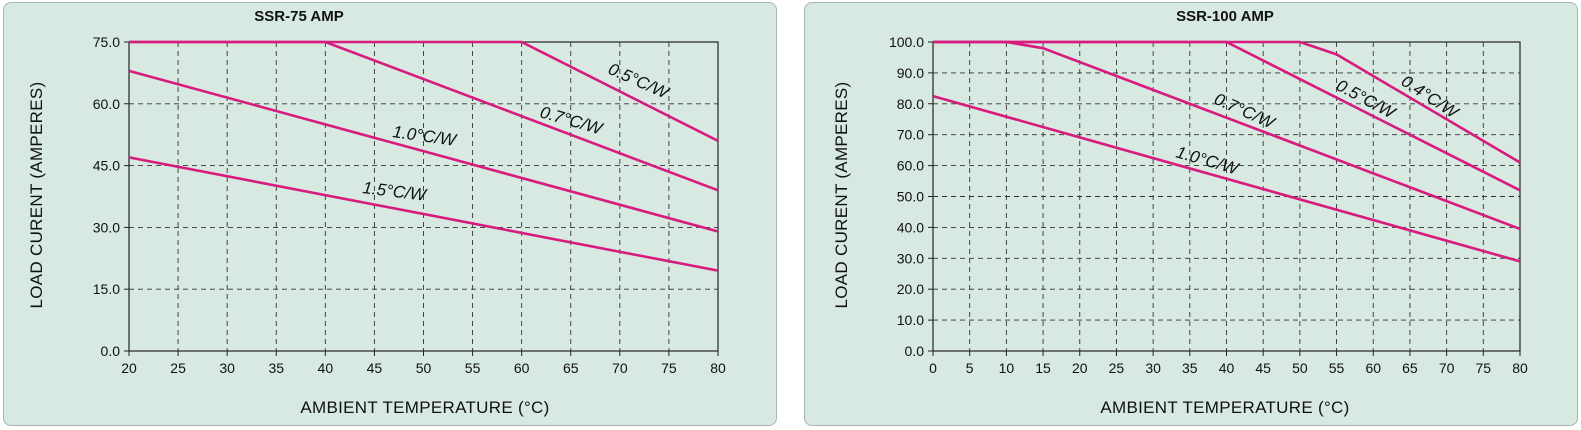 The image size is (1581, 430). Describe the element at coordinates (910, 135) in the screenshot. I see `y-tick-label: 70.0` at that location.